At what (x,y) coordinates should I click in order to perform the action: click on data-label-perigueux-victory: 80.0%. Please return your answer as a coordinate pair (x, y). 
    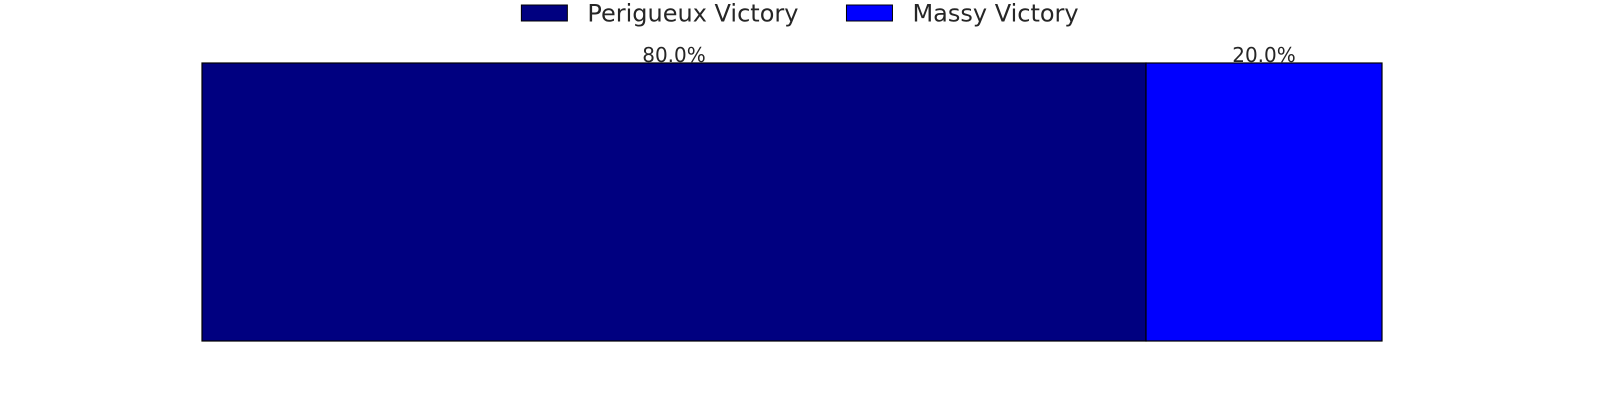
    Looking at the image, I should click on (674, 55).